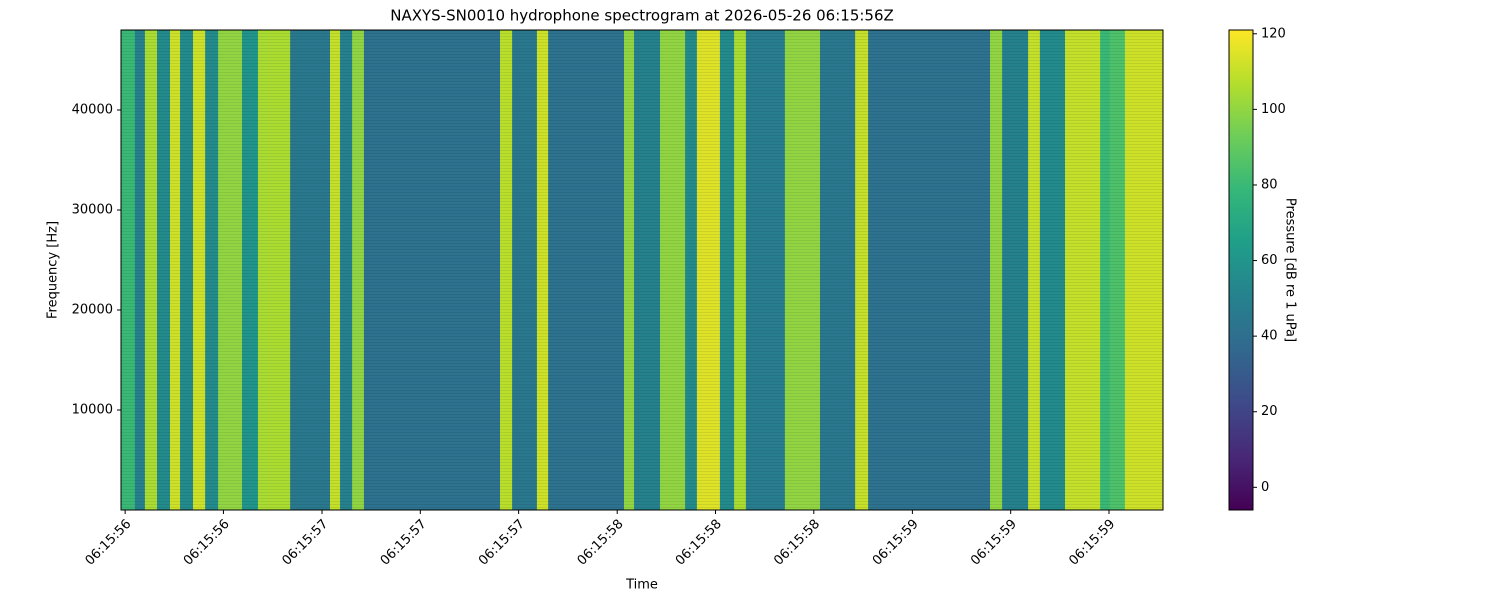  I want to click on y-tick-label: 40000, so click(92, 110).